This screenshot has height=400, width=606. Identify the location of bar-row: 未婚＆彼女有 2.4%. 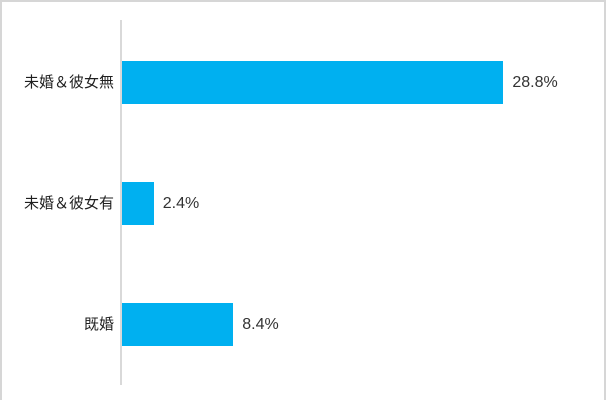
(303, 203).